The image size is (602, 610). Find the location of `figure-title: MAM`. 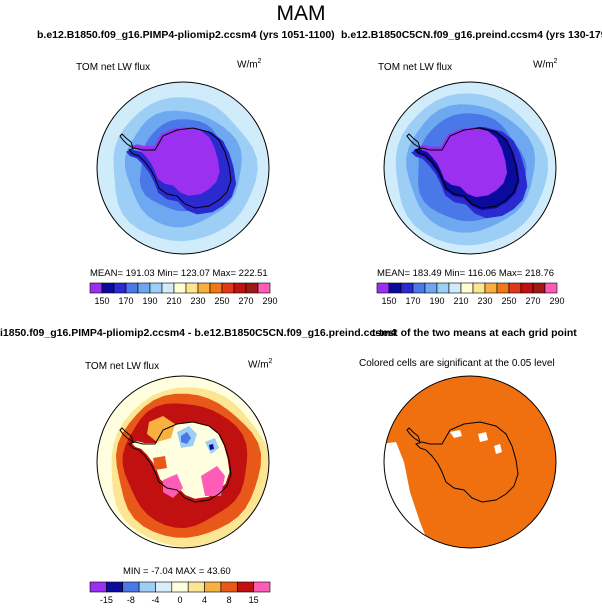

figure-title: MAM is located at coordinates (301, 13).